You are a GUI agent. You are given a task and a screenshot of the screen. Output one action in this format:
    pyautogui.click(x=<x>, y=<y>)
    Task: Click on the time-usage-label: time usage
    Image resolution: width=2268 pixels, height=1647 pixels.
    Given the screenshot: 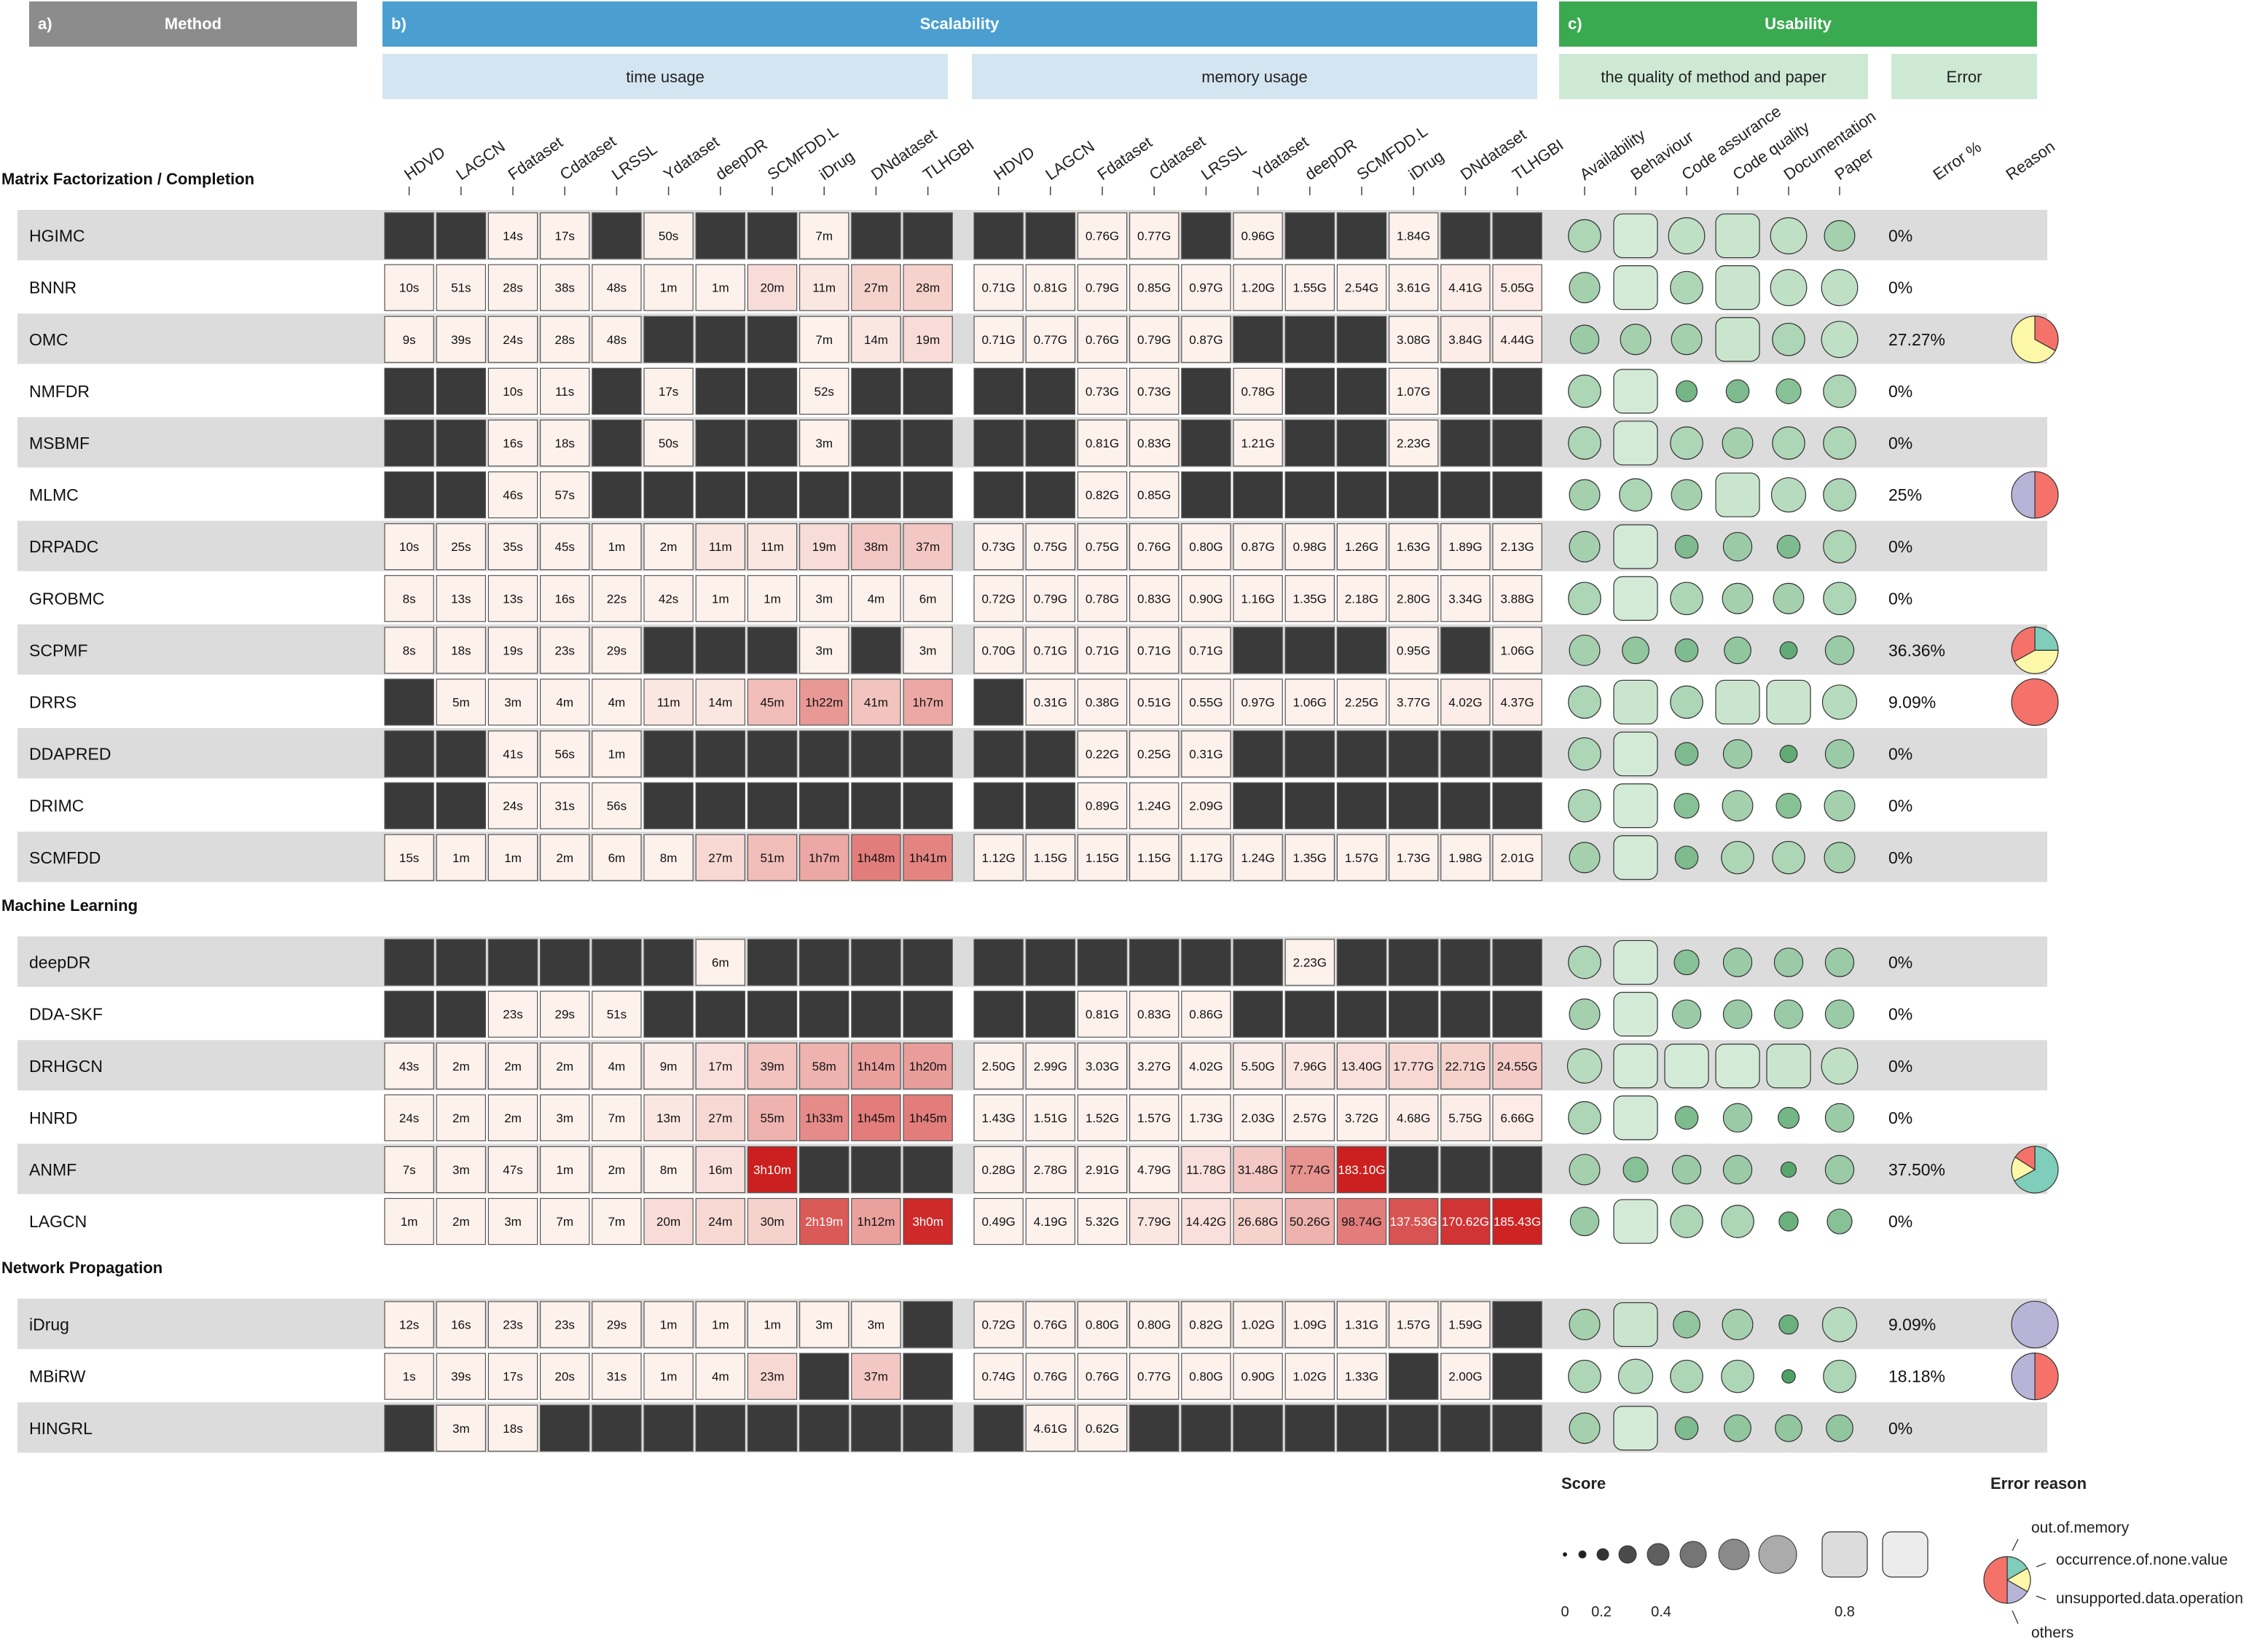 What is the action you would take?
    pyautogui.click(x=665, y=77)
    